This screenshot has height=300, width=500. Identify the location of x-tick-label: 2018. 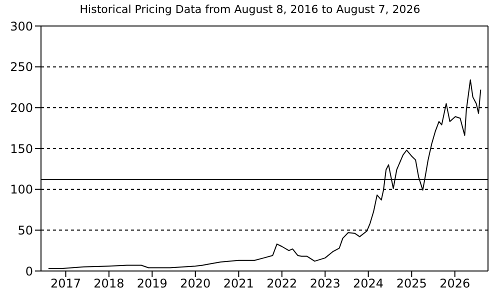
(109, 283).